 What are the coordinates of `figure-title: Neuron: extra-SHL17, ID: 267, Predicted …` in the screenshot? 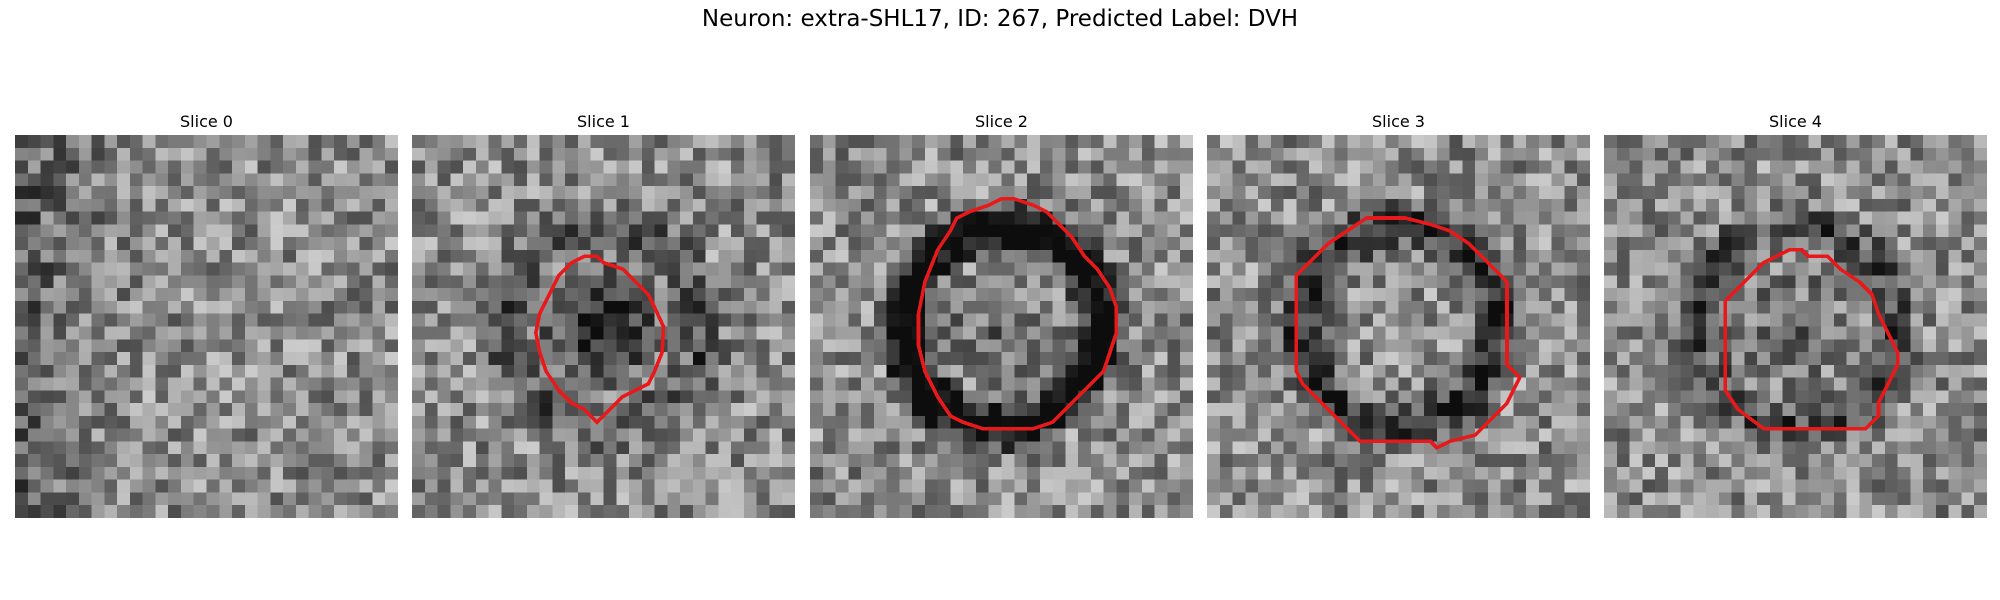 It's located at (1000, 19).